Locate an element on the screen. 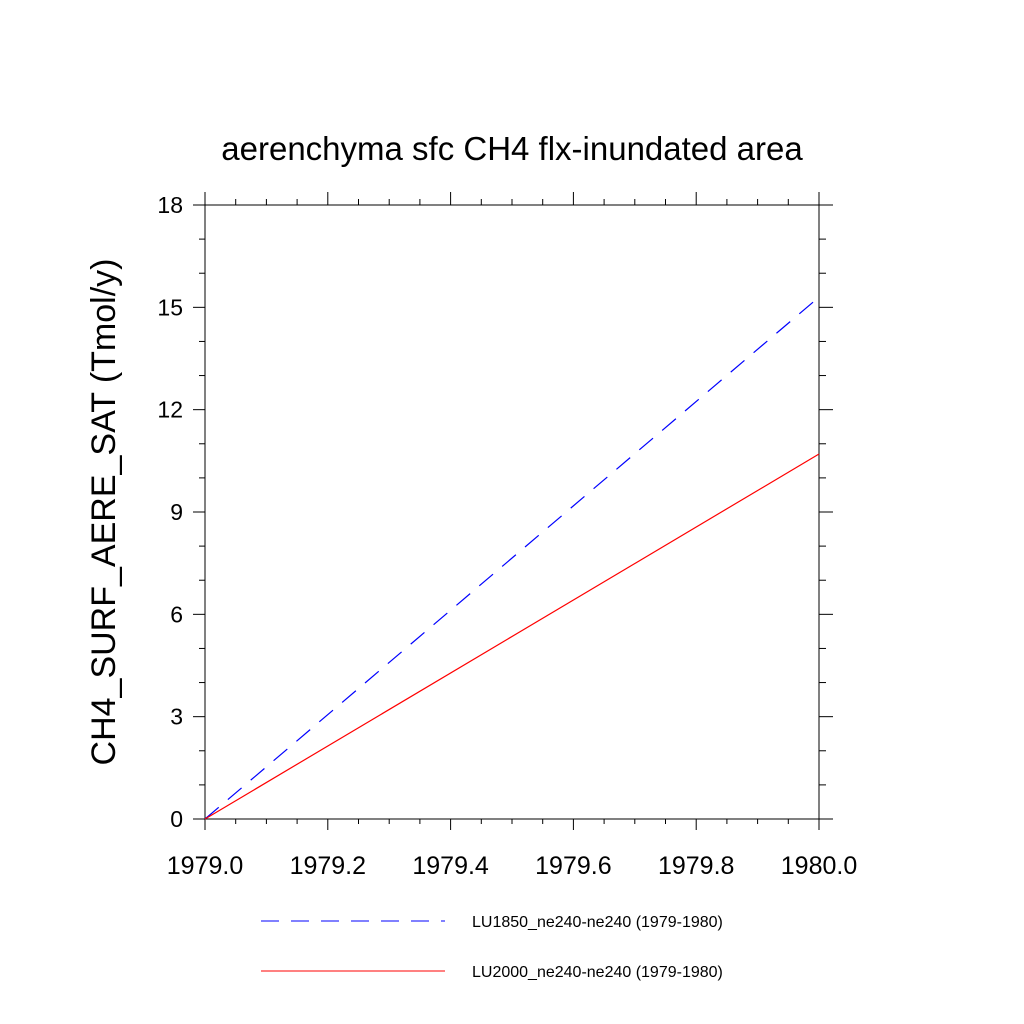  y-axis-label: CH4_SURF_AERE_SAT (Tmol/y) is located at coordinates (104, 512).